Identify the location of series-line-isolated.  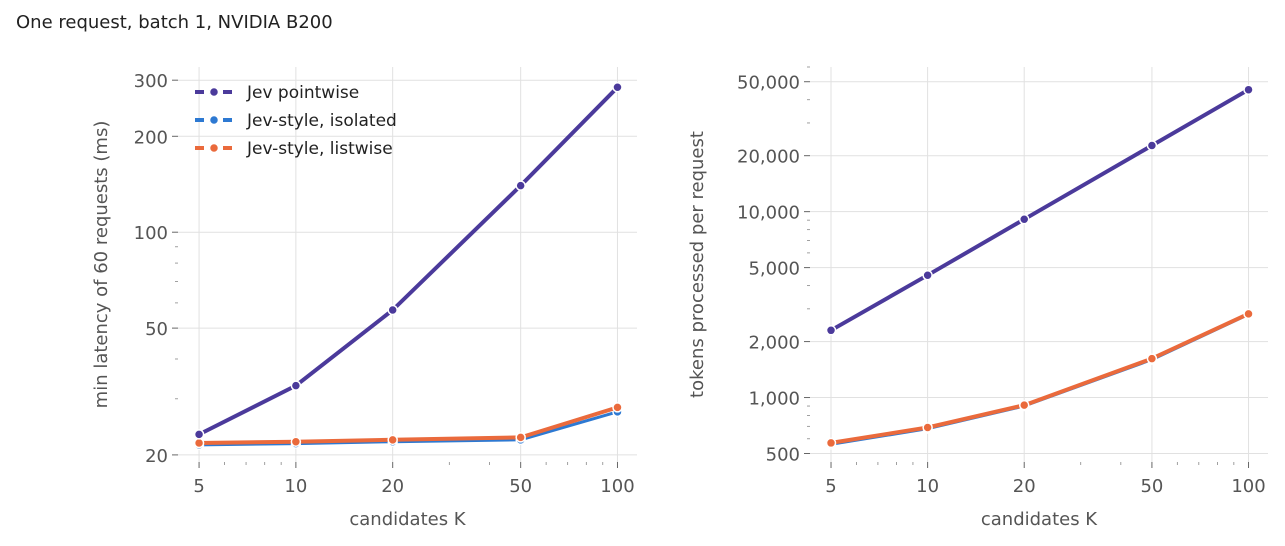
(1039, 379).